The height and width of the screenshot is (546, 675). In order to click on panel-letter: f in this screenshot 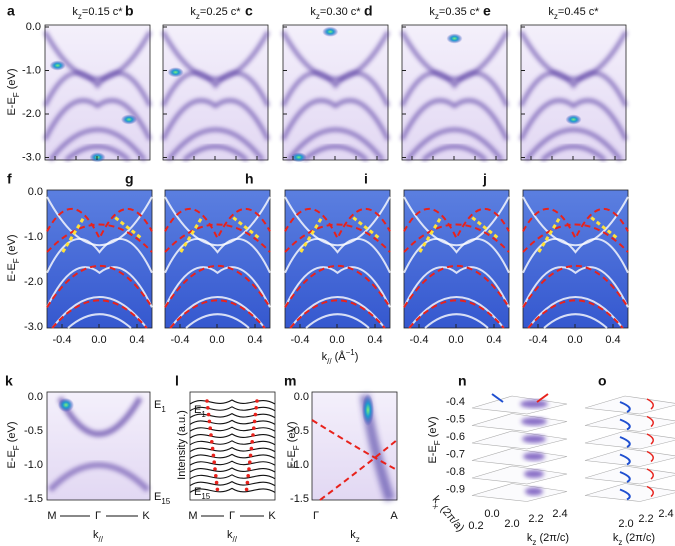, I will do `click(9, 179)`.